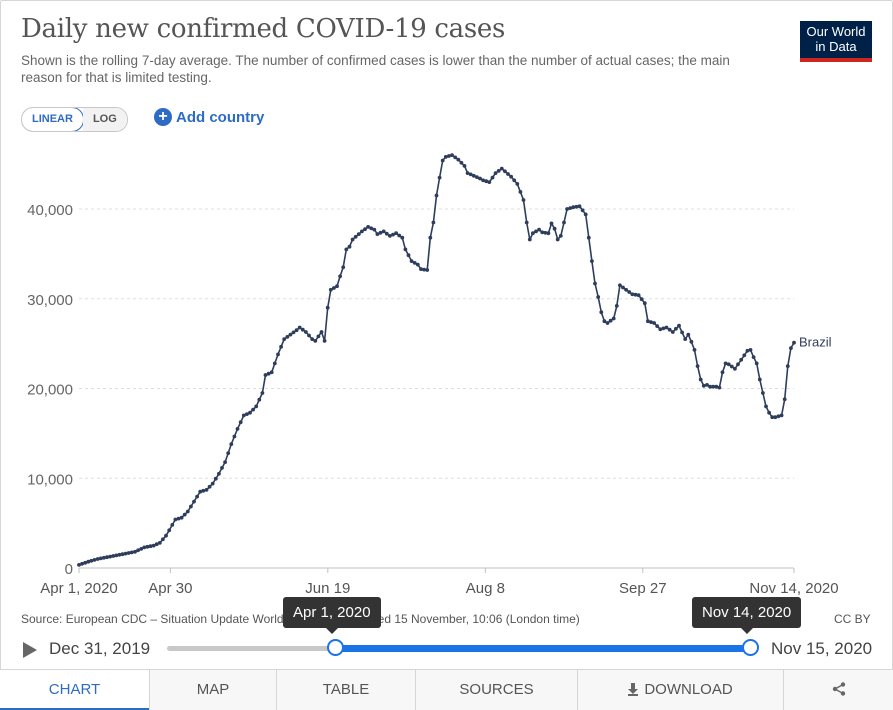  What do you see at coordinates (680, 690) in the screenshot?
I see `tab-download: DOWNLOAD` at bounding box center [680, 690].